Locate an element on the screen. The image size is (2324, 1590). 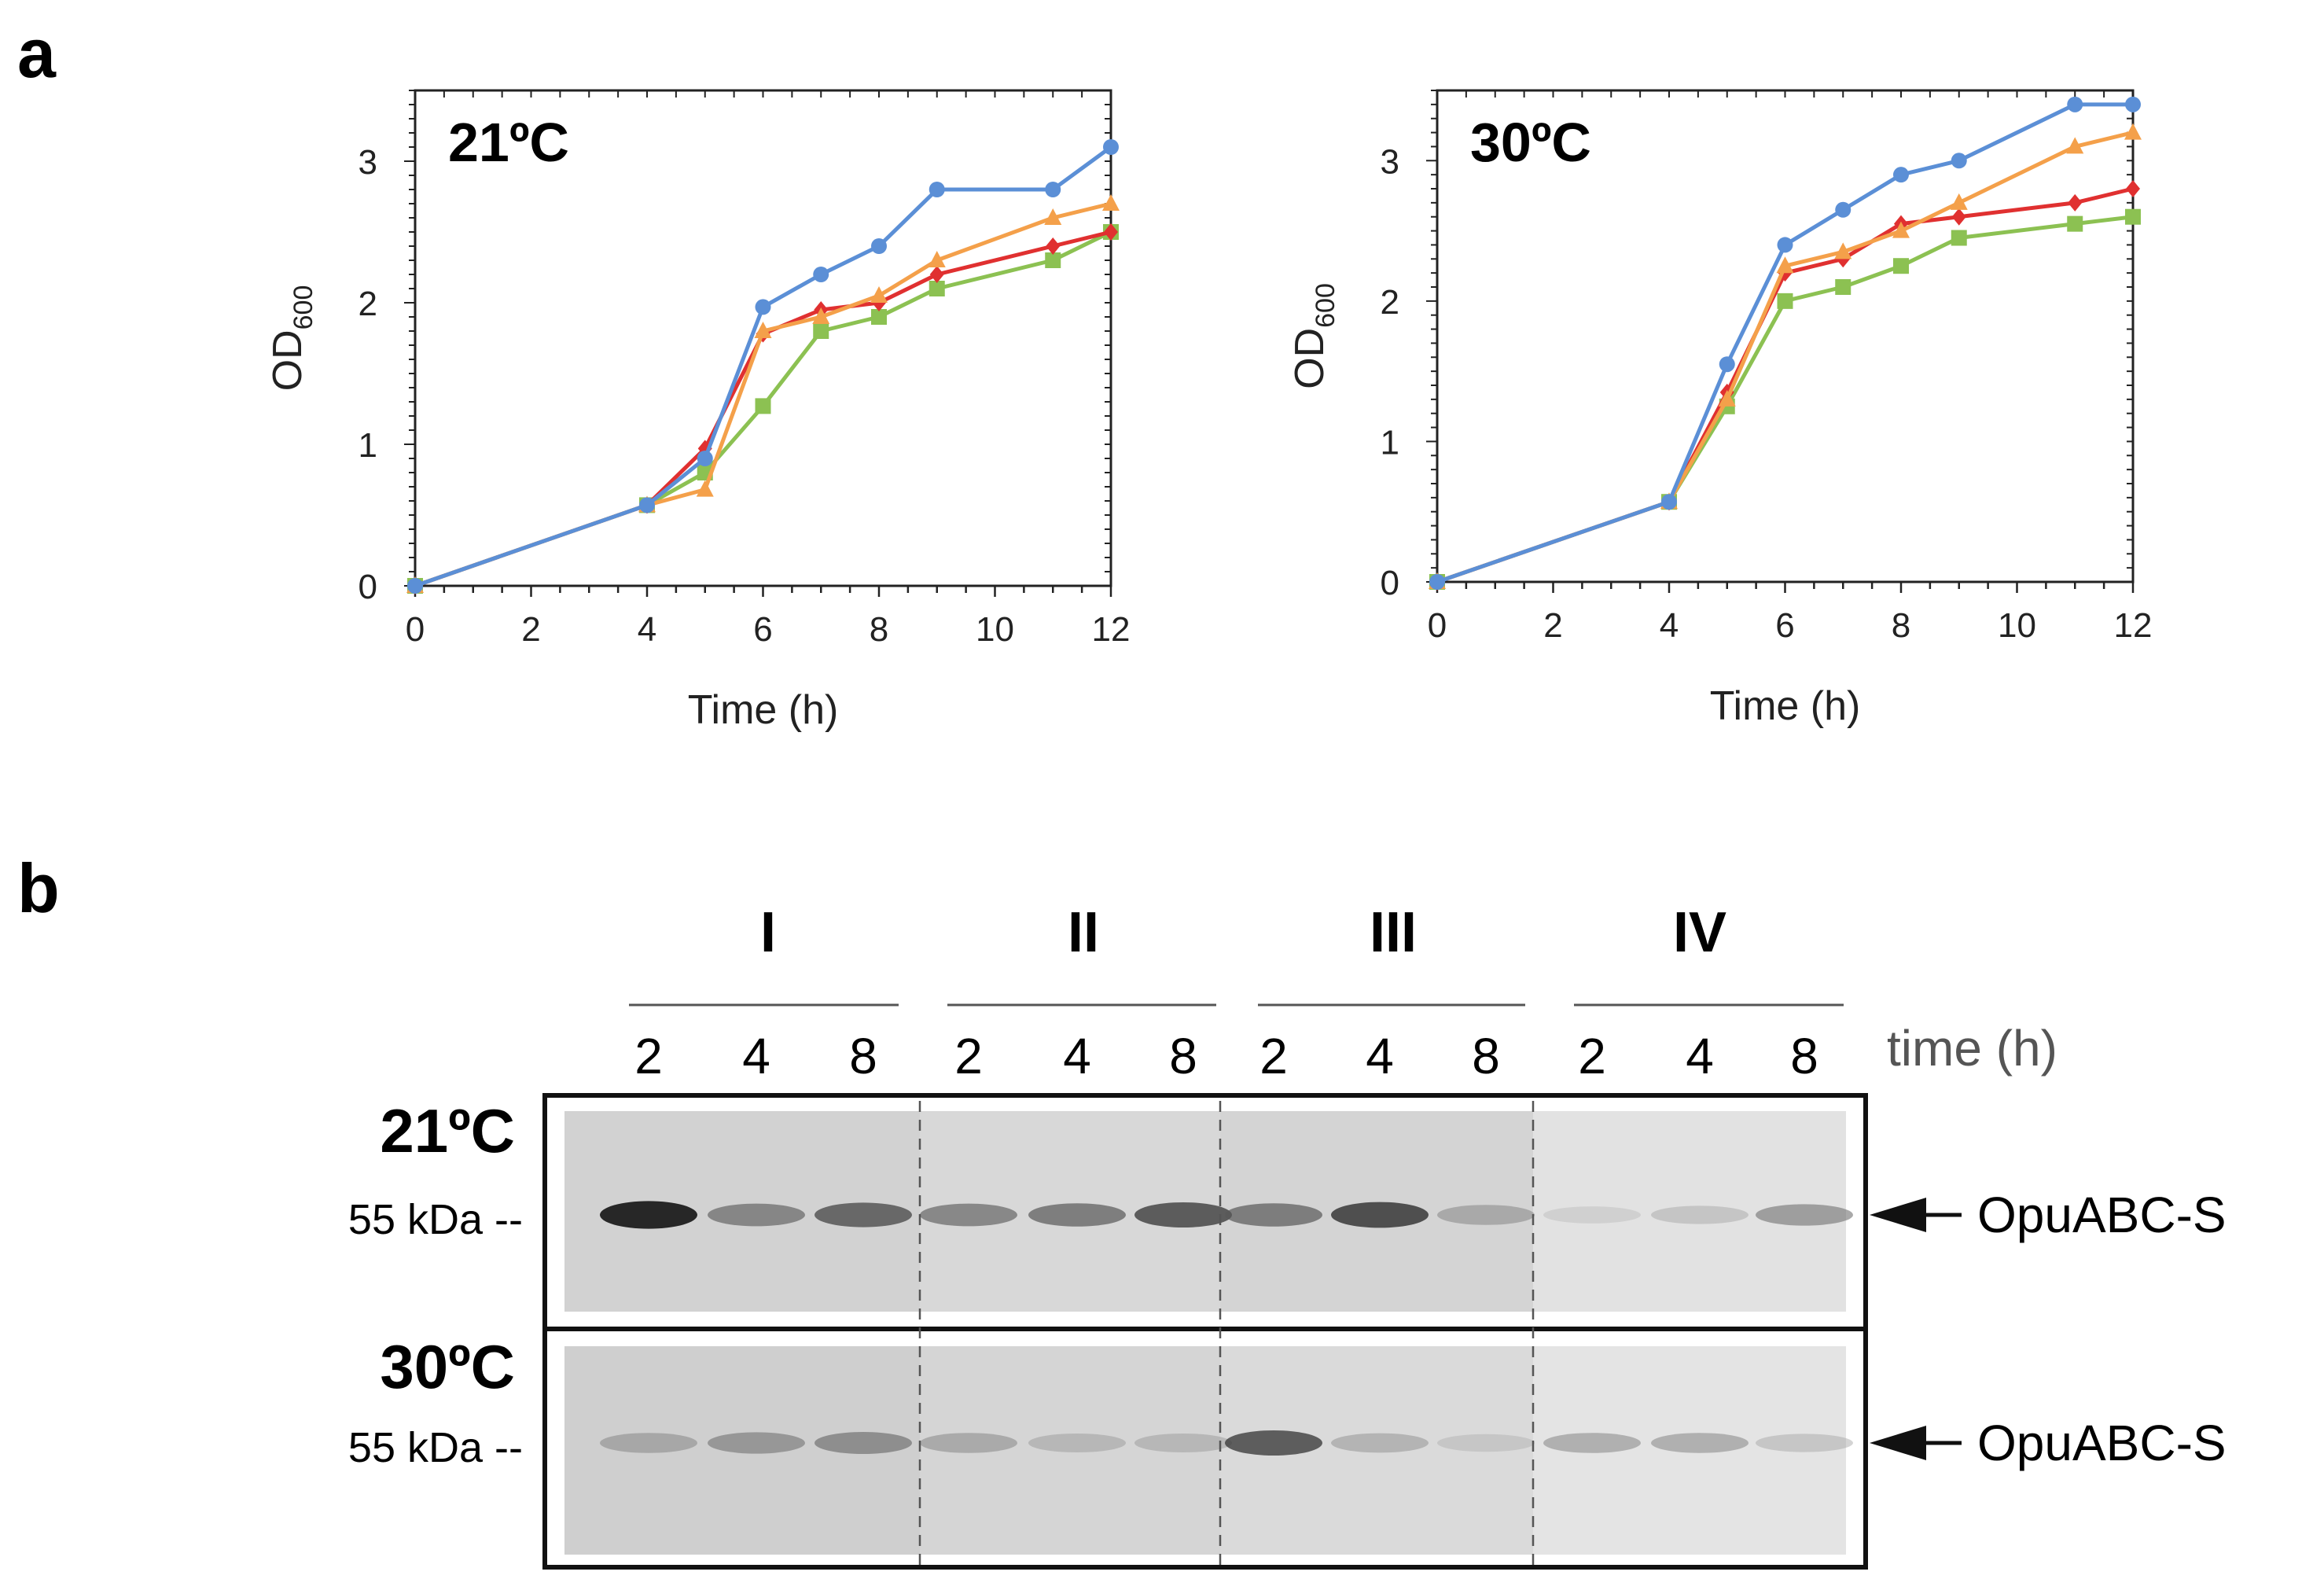
group-label-I: I is located at coordinates (768, 932).